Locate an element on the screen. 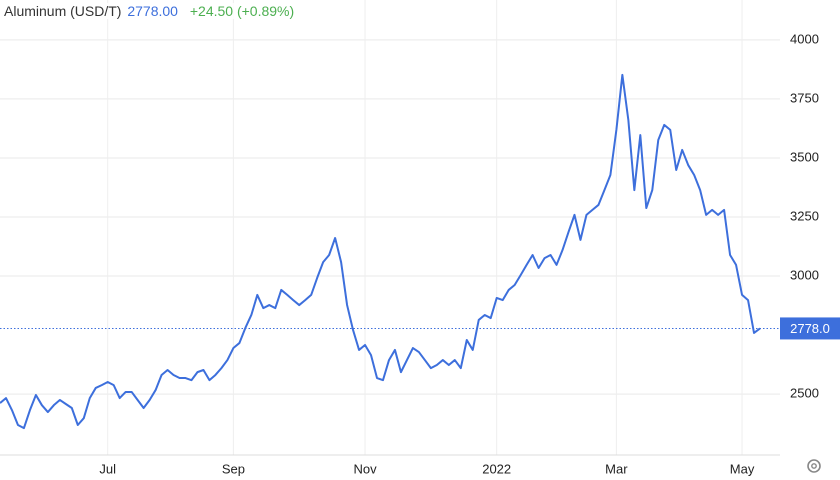  x-tick-label: Nov is located at coordinates (365, 468).